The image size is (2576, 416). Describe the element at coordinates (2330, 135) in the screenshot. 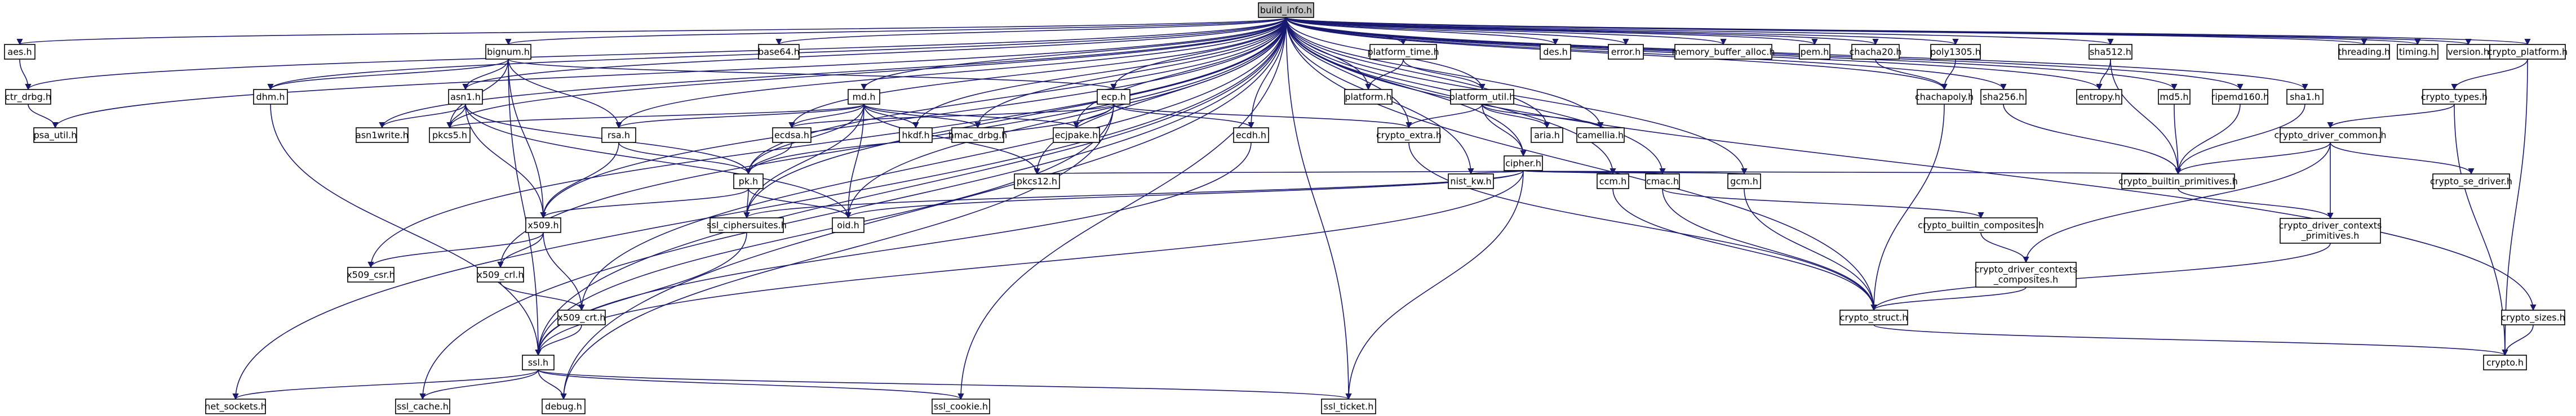

I see `node-crypto-driver-common: crypto_driver_common.h` at that location.